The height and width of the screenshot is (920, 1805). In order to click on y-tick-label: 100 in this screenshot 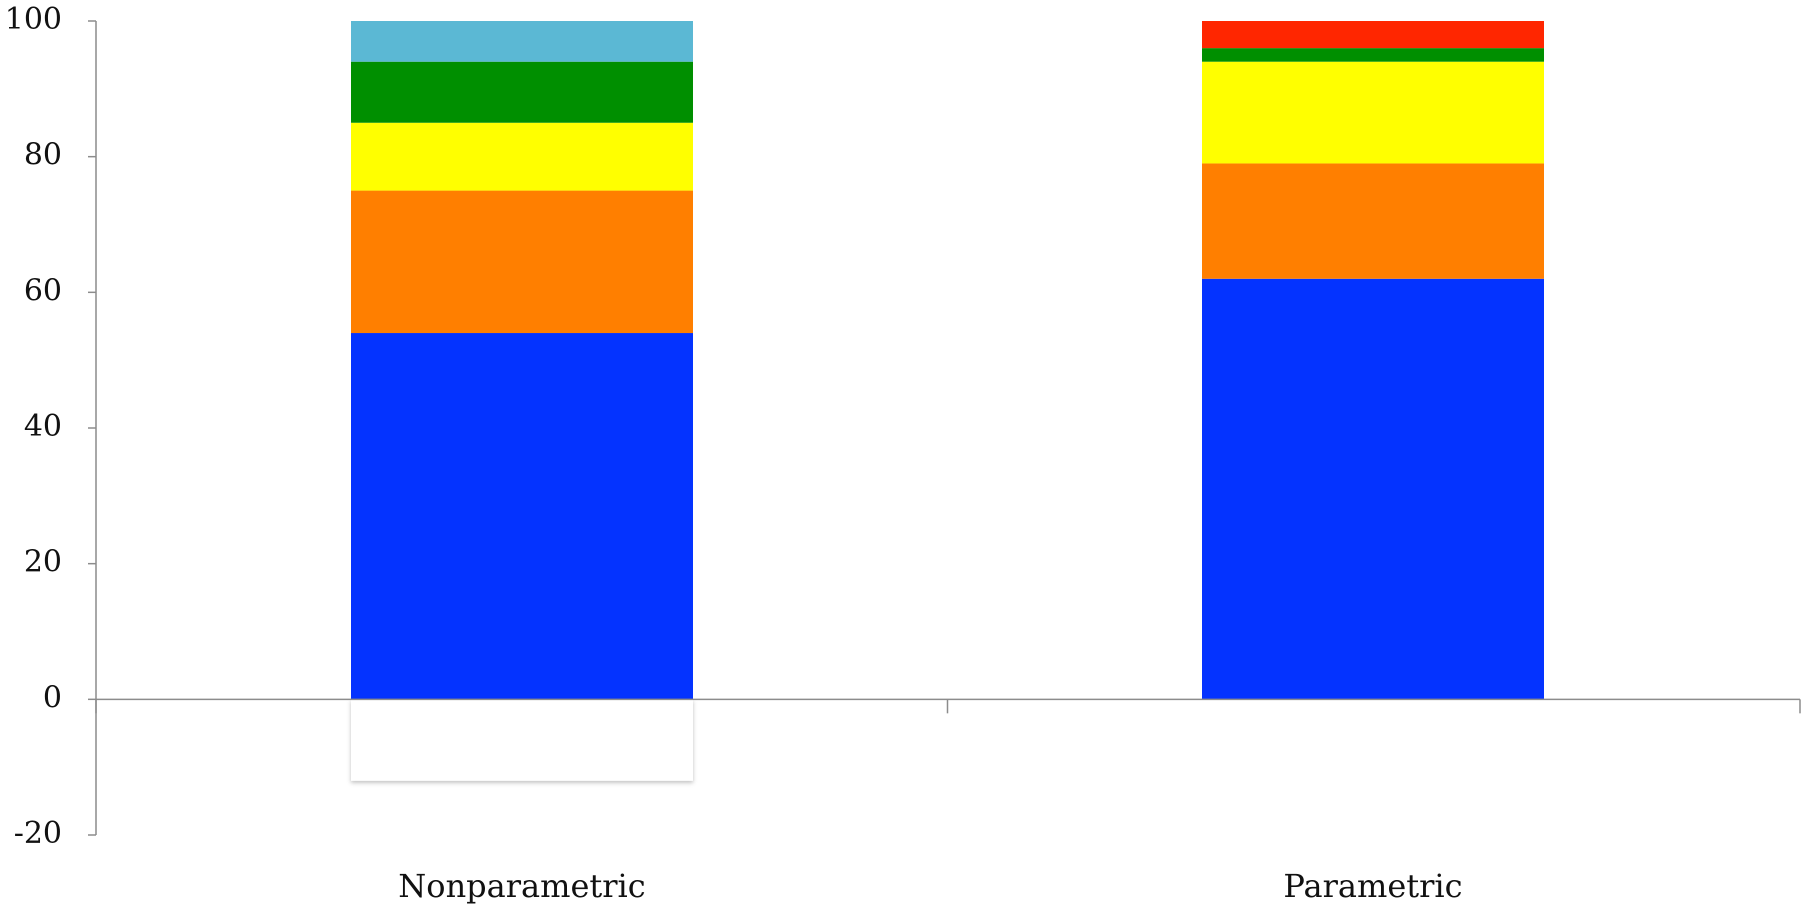, I will do `click(33, 19)`.